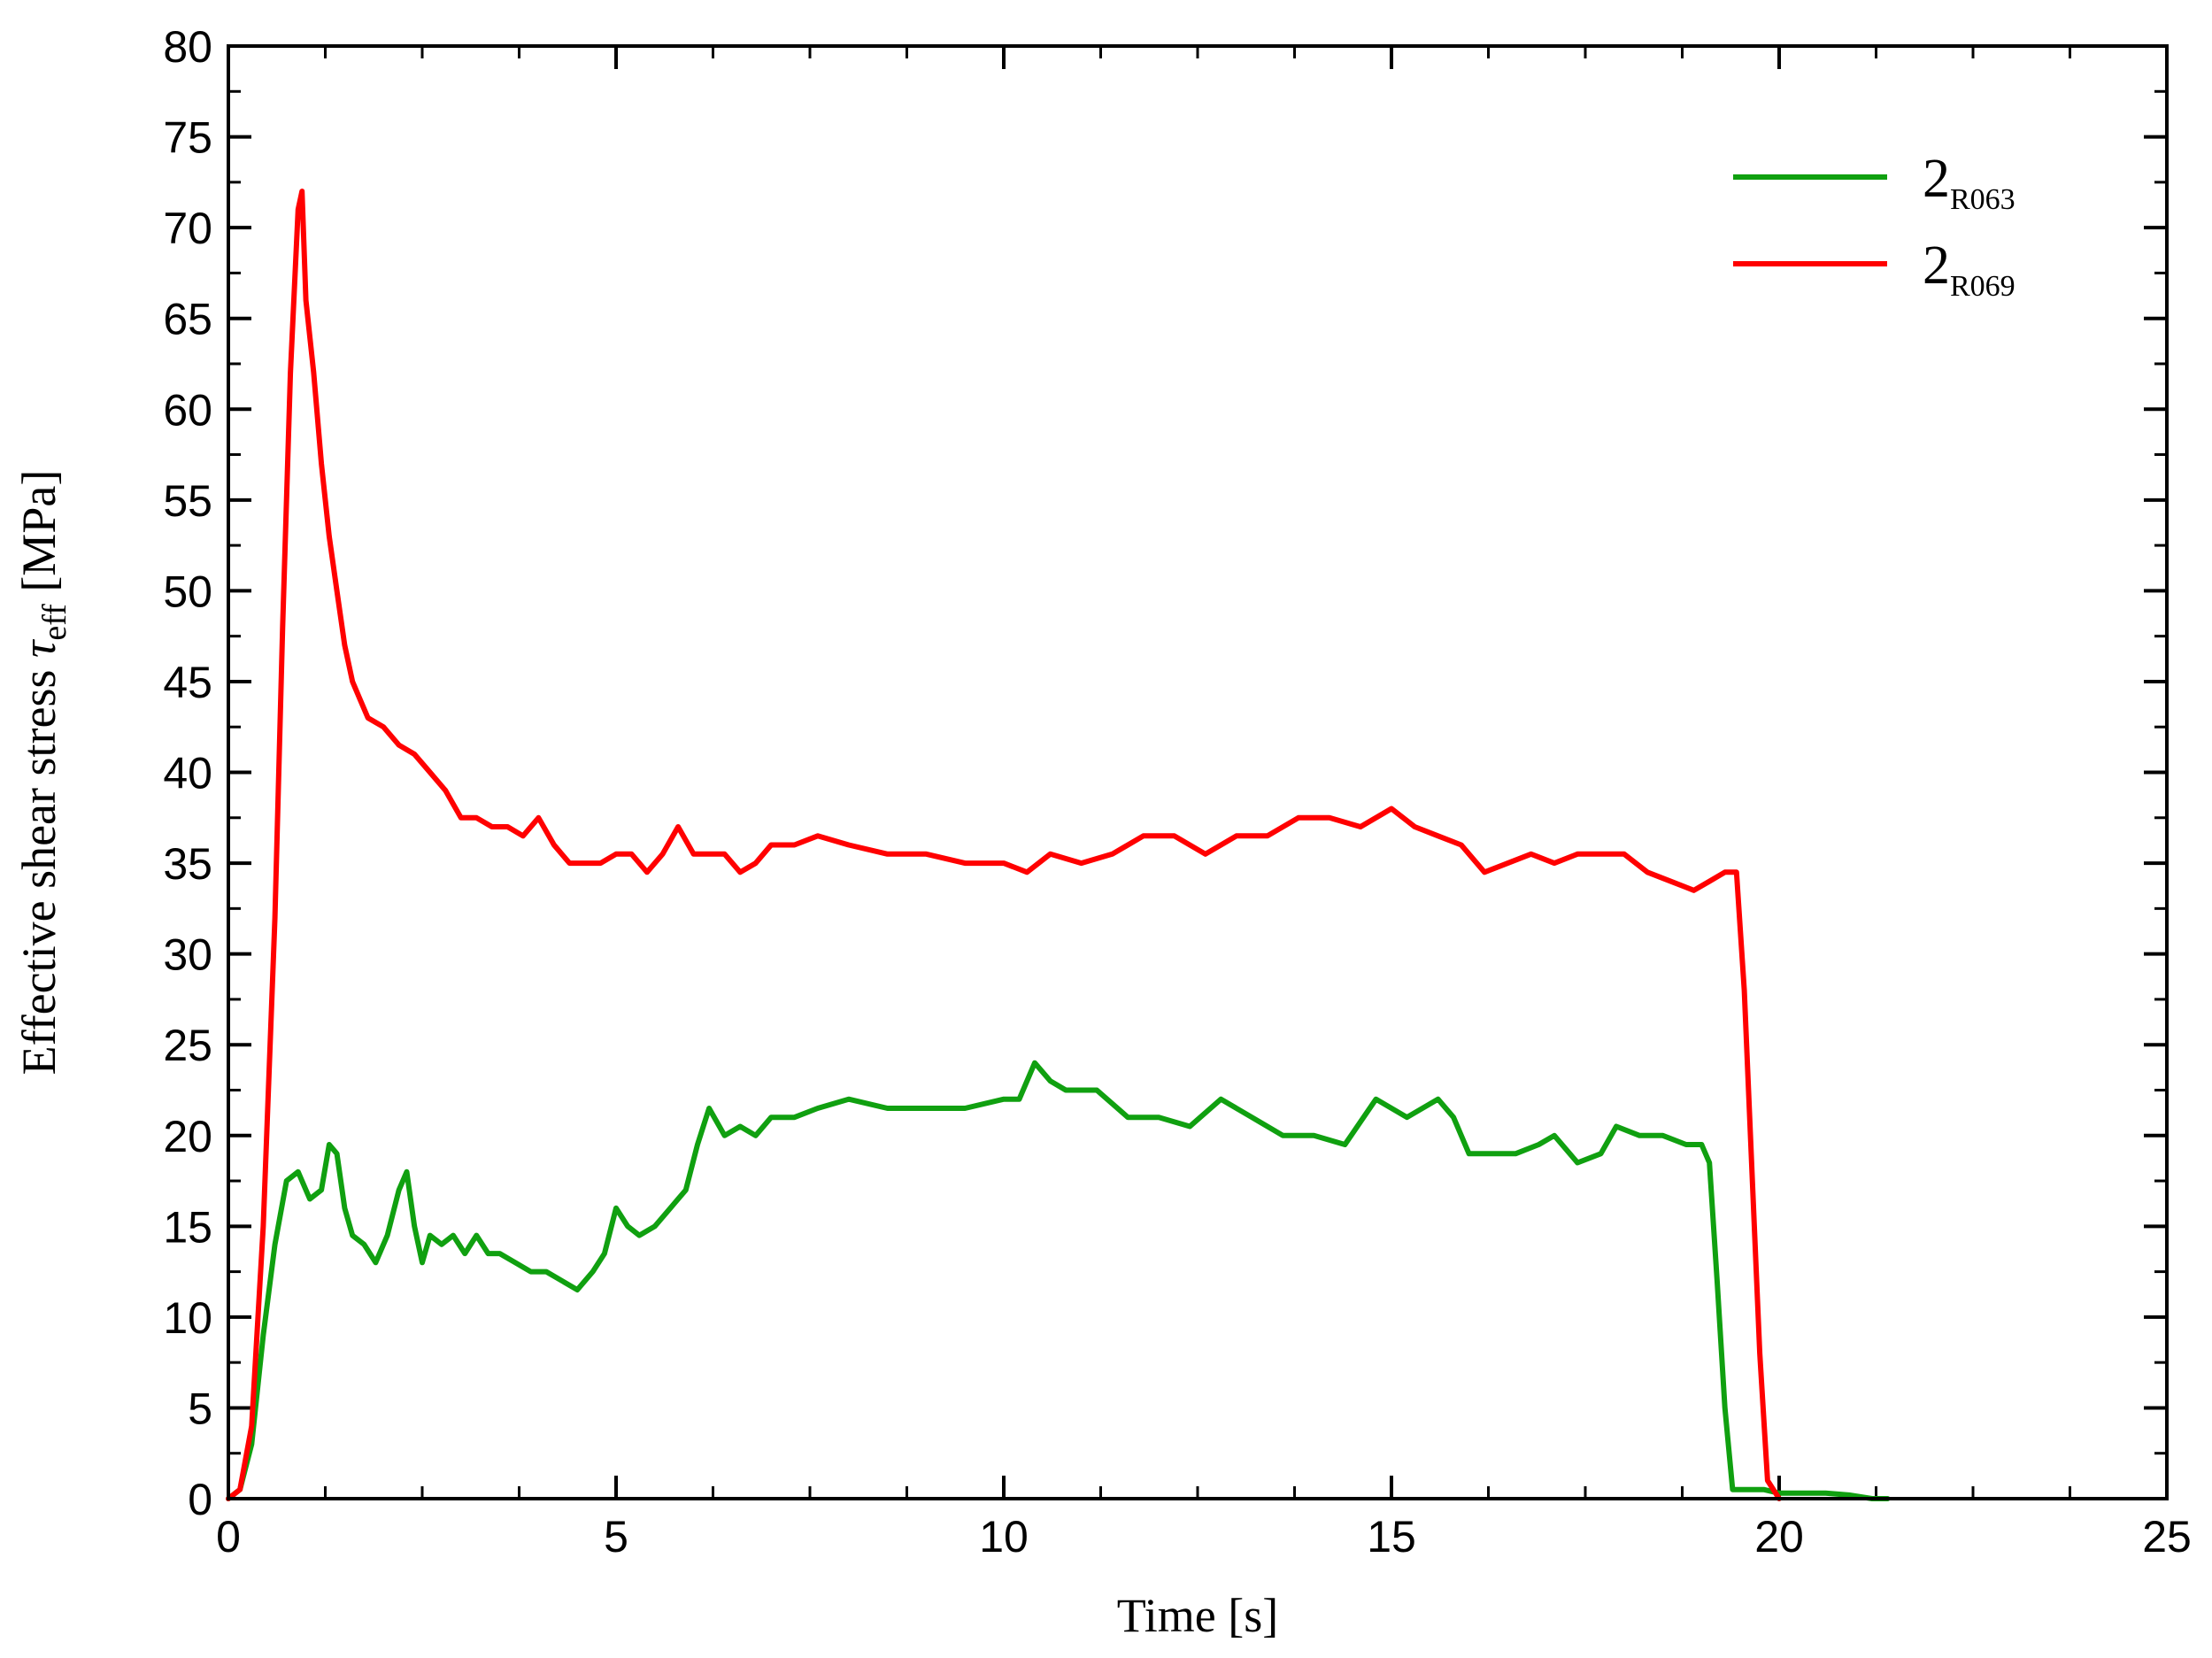 The width and height of the screenshot is (2212, 1658). Describe the element at coordinates (187, 864) in the screenshot. I see `y-tick-label: 35` at that location.